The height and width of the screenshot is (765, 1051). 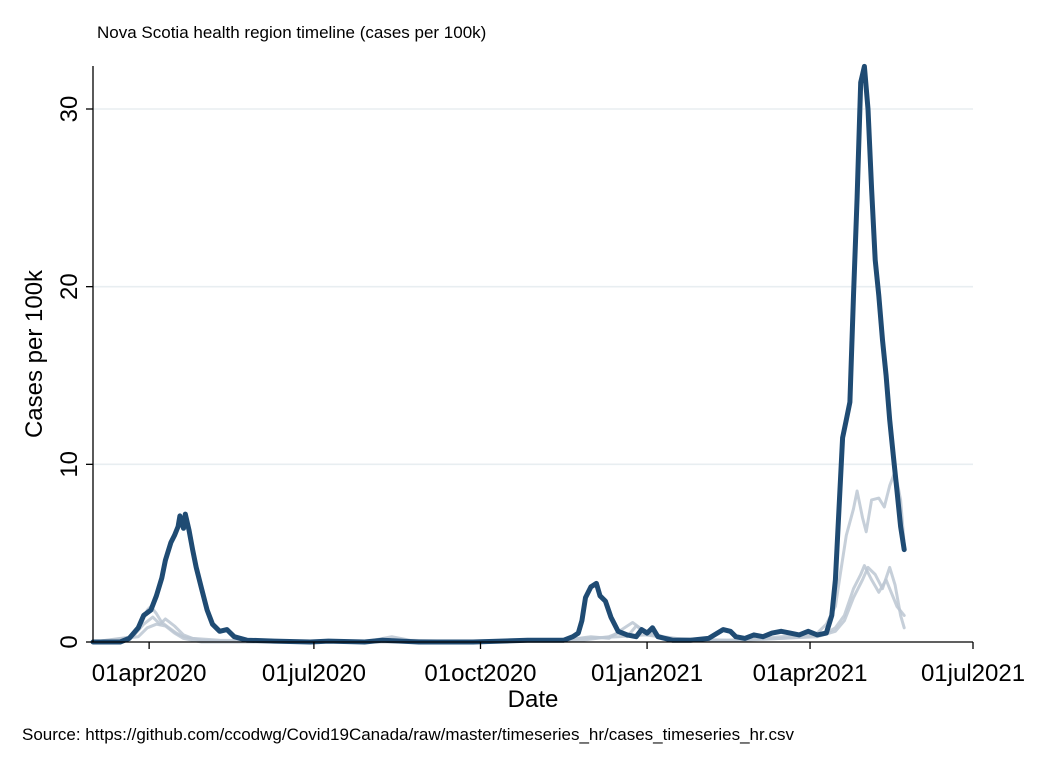 What do you see at coordinates (973, 673) in the screenshot?
I see `x-tick-label-5: 01jul2021` at bounding box center [973, 673].